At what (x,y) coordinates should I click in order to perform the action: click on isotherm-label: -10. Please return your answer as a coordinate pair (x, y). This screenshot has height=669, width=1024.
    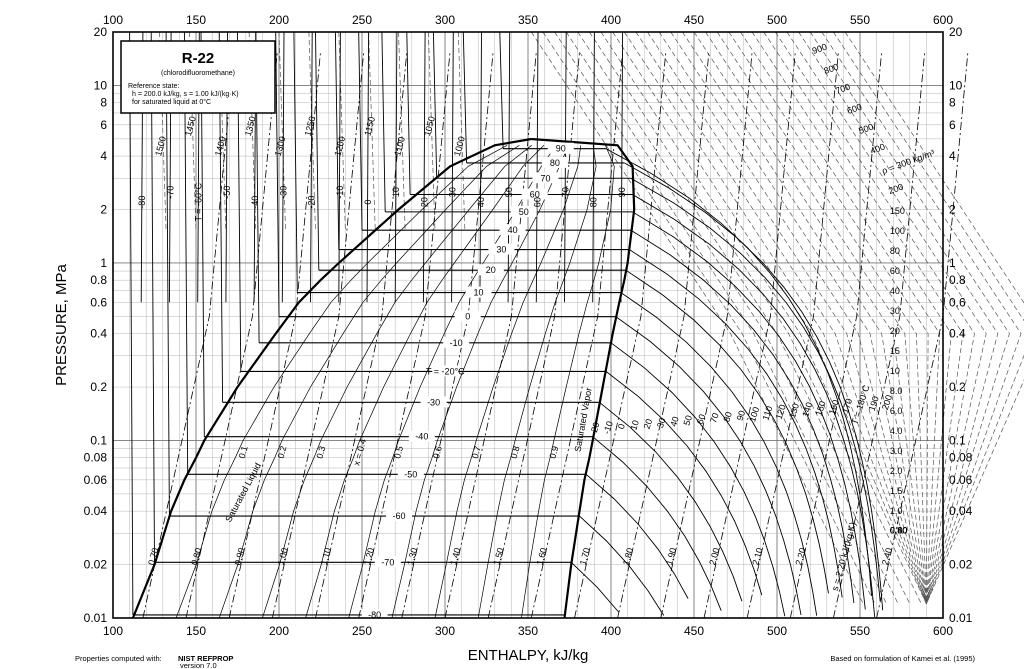
    Looking at the image, I should click on (456, 343).